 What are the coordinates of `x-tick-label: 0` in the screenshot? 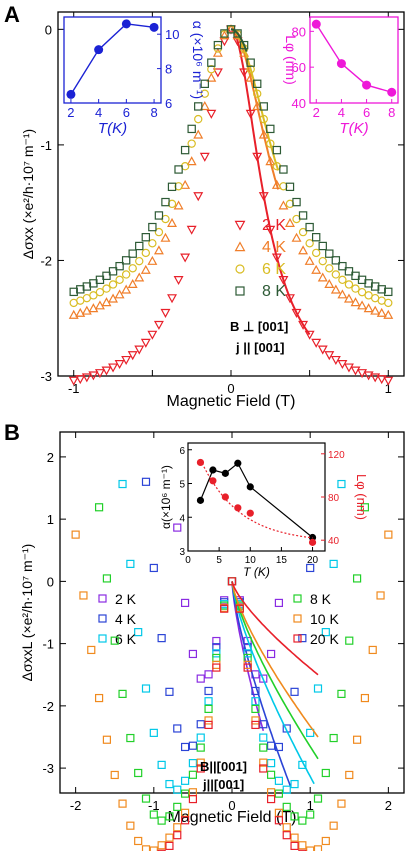 It's located at (230, 388).